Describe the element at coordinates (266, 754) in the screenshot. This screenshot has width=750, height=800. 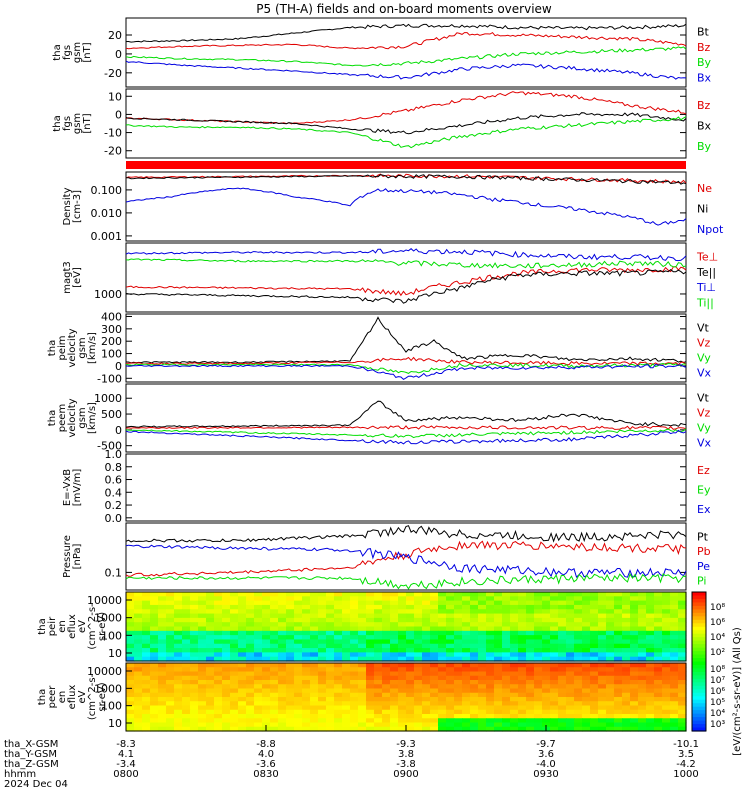
I see `x-axis-value: 4.0` at that location.